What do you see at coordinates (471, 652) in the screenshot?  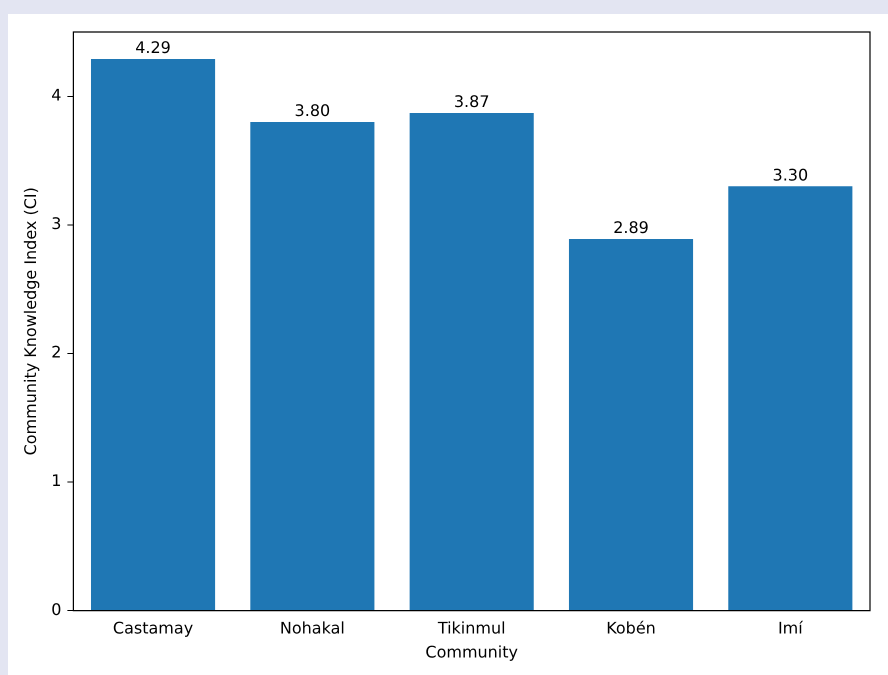 I see `x-axis-title: Community` at bounding box center [471, 652].